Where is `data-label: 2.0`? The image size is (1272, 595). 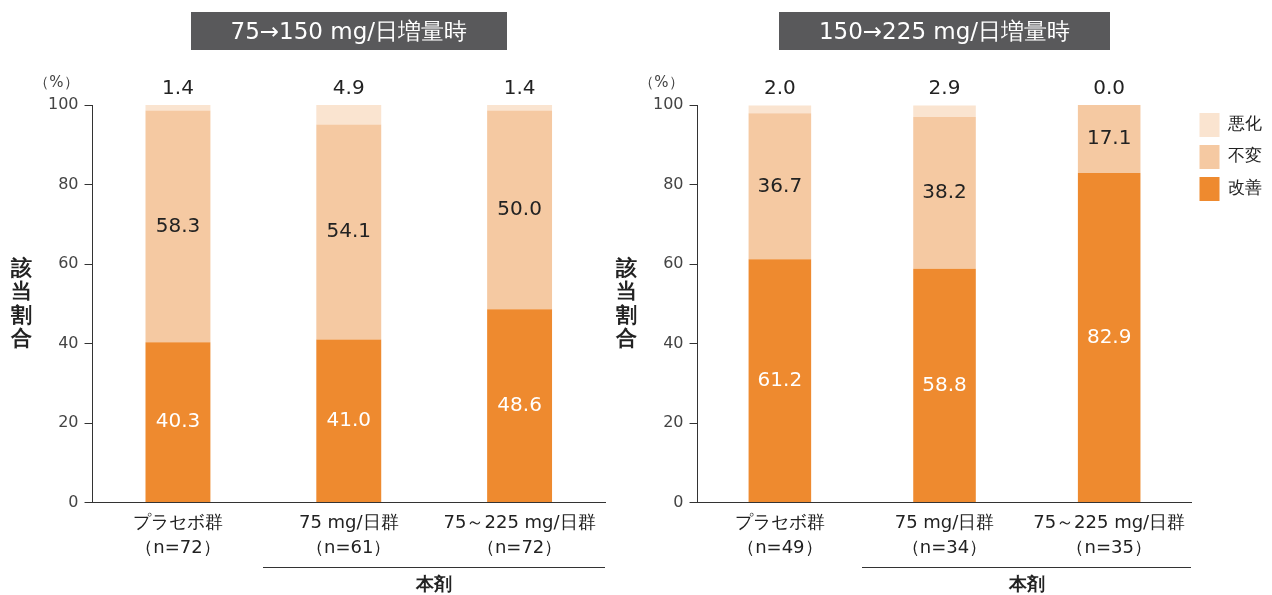 data-label: 2.0 is located at coordinates (779, 87).